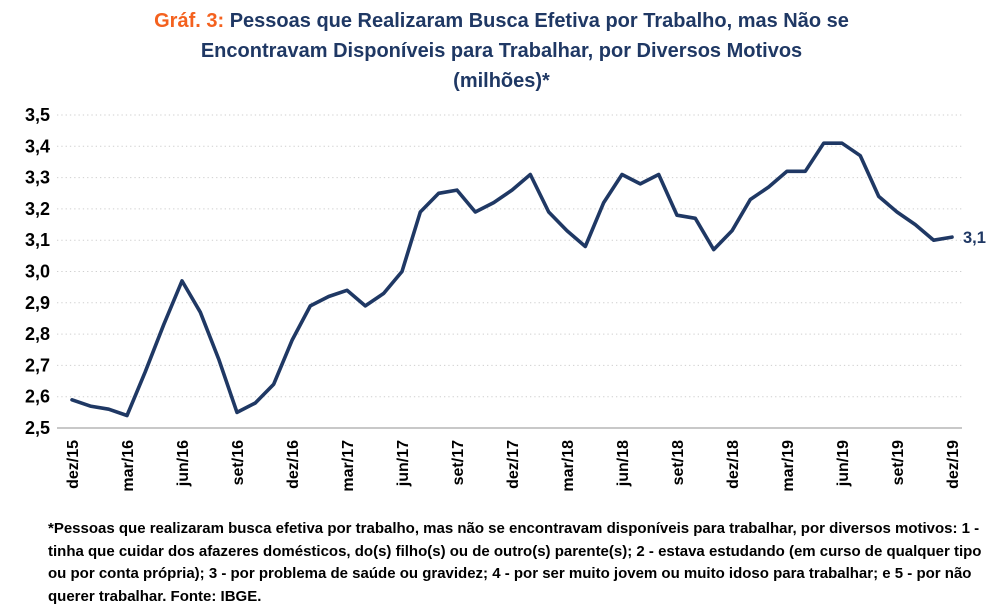 Image resolution: width=1003 pixels, height=611 pixels. What do you see at coordinates (37, 178) in the screenshot?
I see `y-tick-label: 3,3` at bounding box center [37, 178].